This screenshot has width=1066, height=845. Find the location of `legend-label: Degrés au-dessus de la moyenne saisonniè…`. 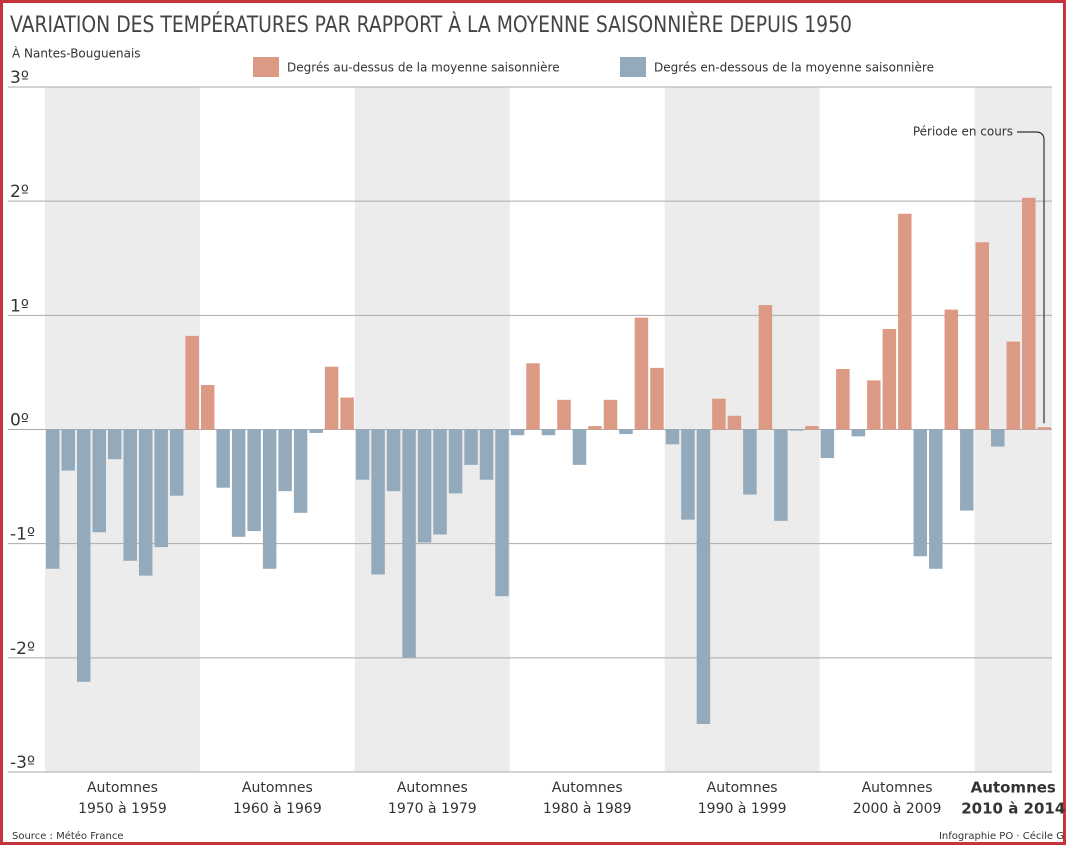

legend-label: Degrés au-dessus de la moyenne saisonniè… is located at coordinates (423, 68).